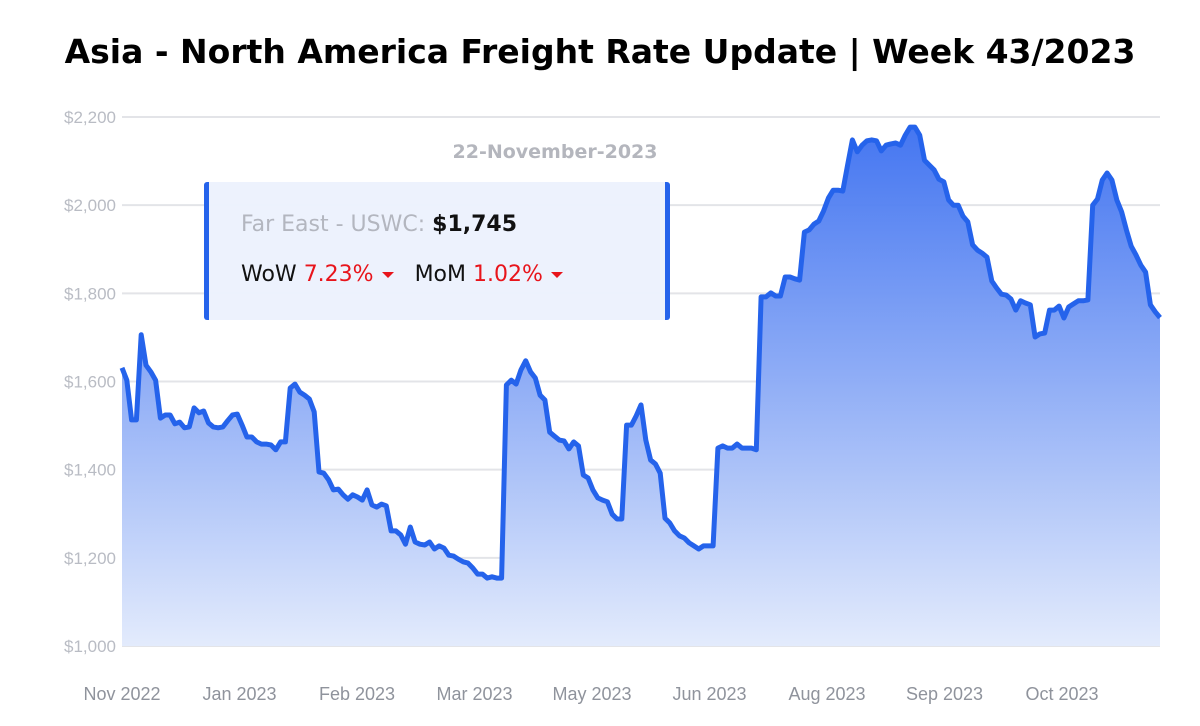 This screenshot has width=1200, height=726. What do you see at coordinates (409, 274) in the screenshot?
I see `tooltip-change-row: WoW 7.23% MoM 1.02%` at bounding box center [409, 274].